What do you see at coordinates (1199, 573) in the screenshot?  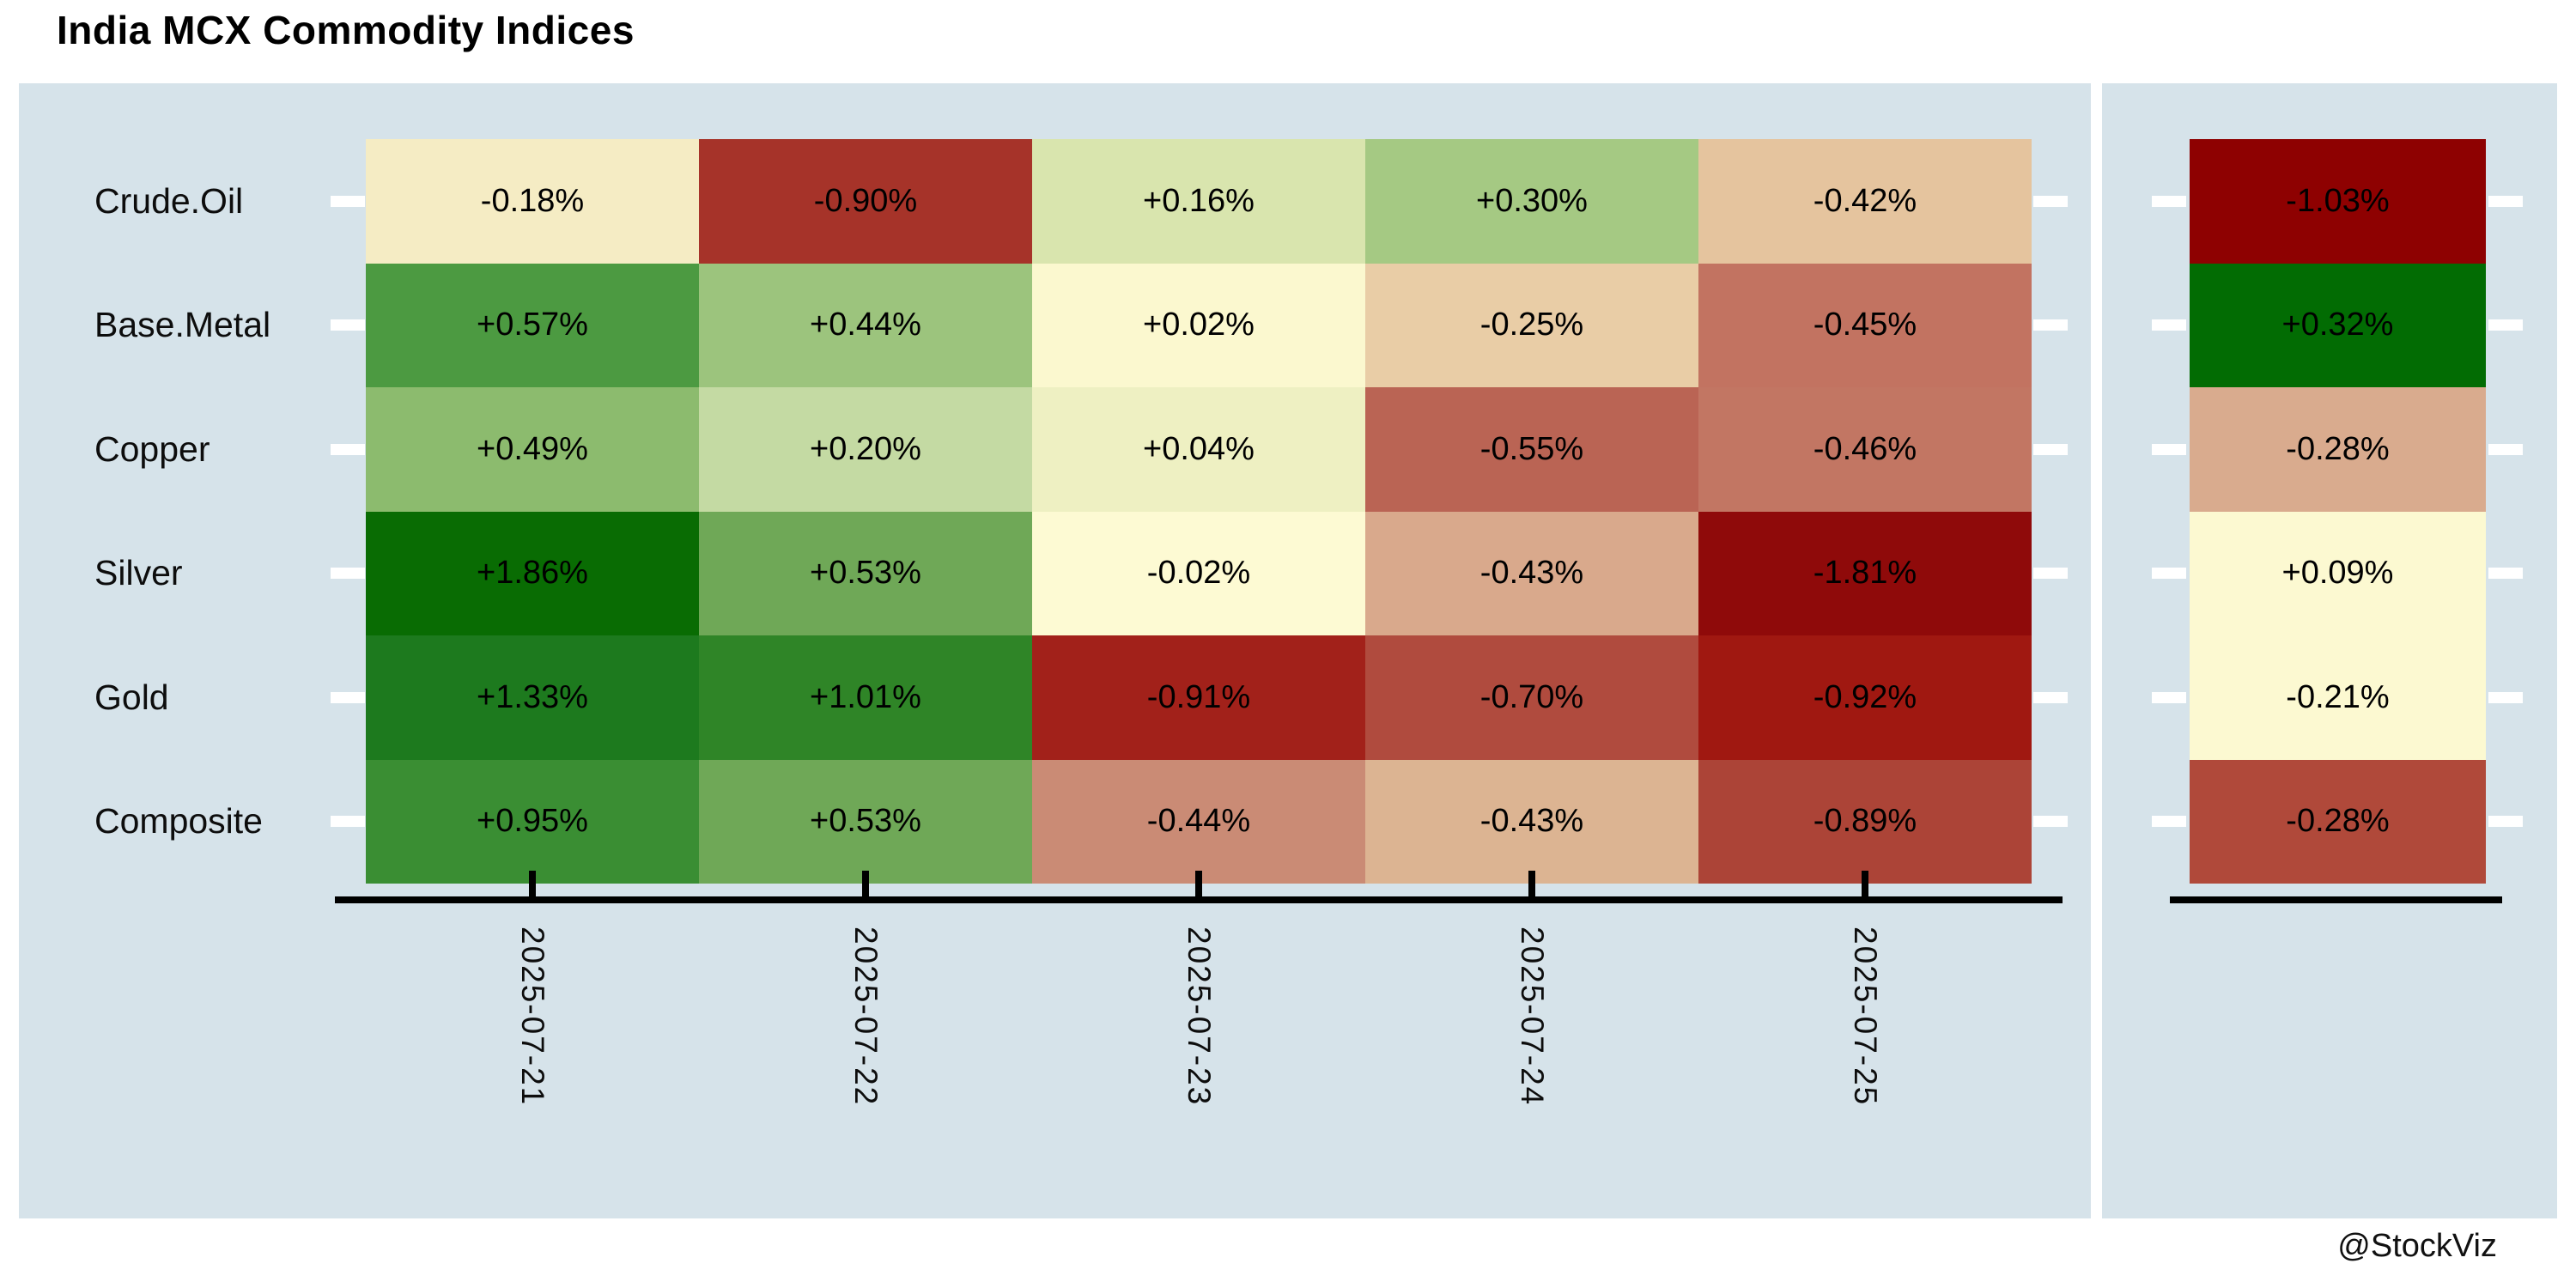 I see `heatmap-cell: -0.02%` at bounding box center [1199, 573].